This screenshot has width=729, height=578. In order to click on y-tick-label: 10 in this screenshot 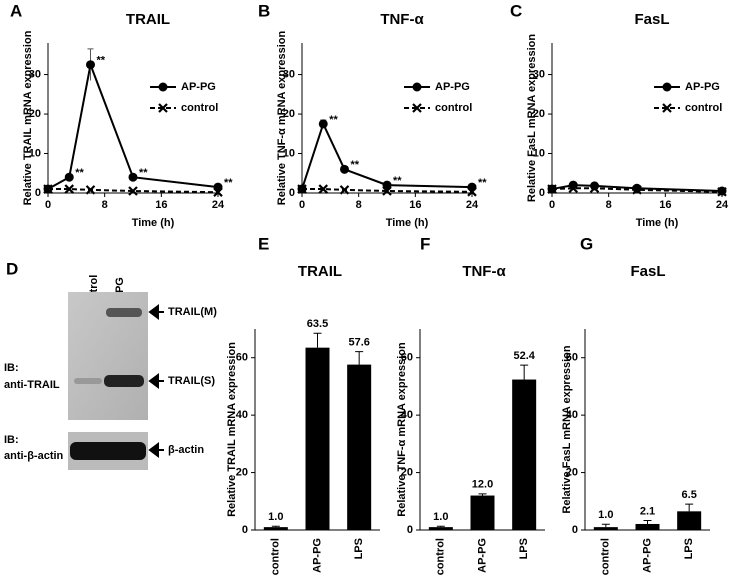, I will do `click(539, 153)`.